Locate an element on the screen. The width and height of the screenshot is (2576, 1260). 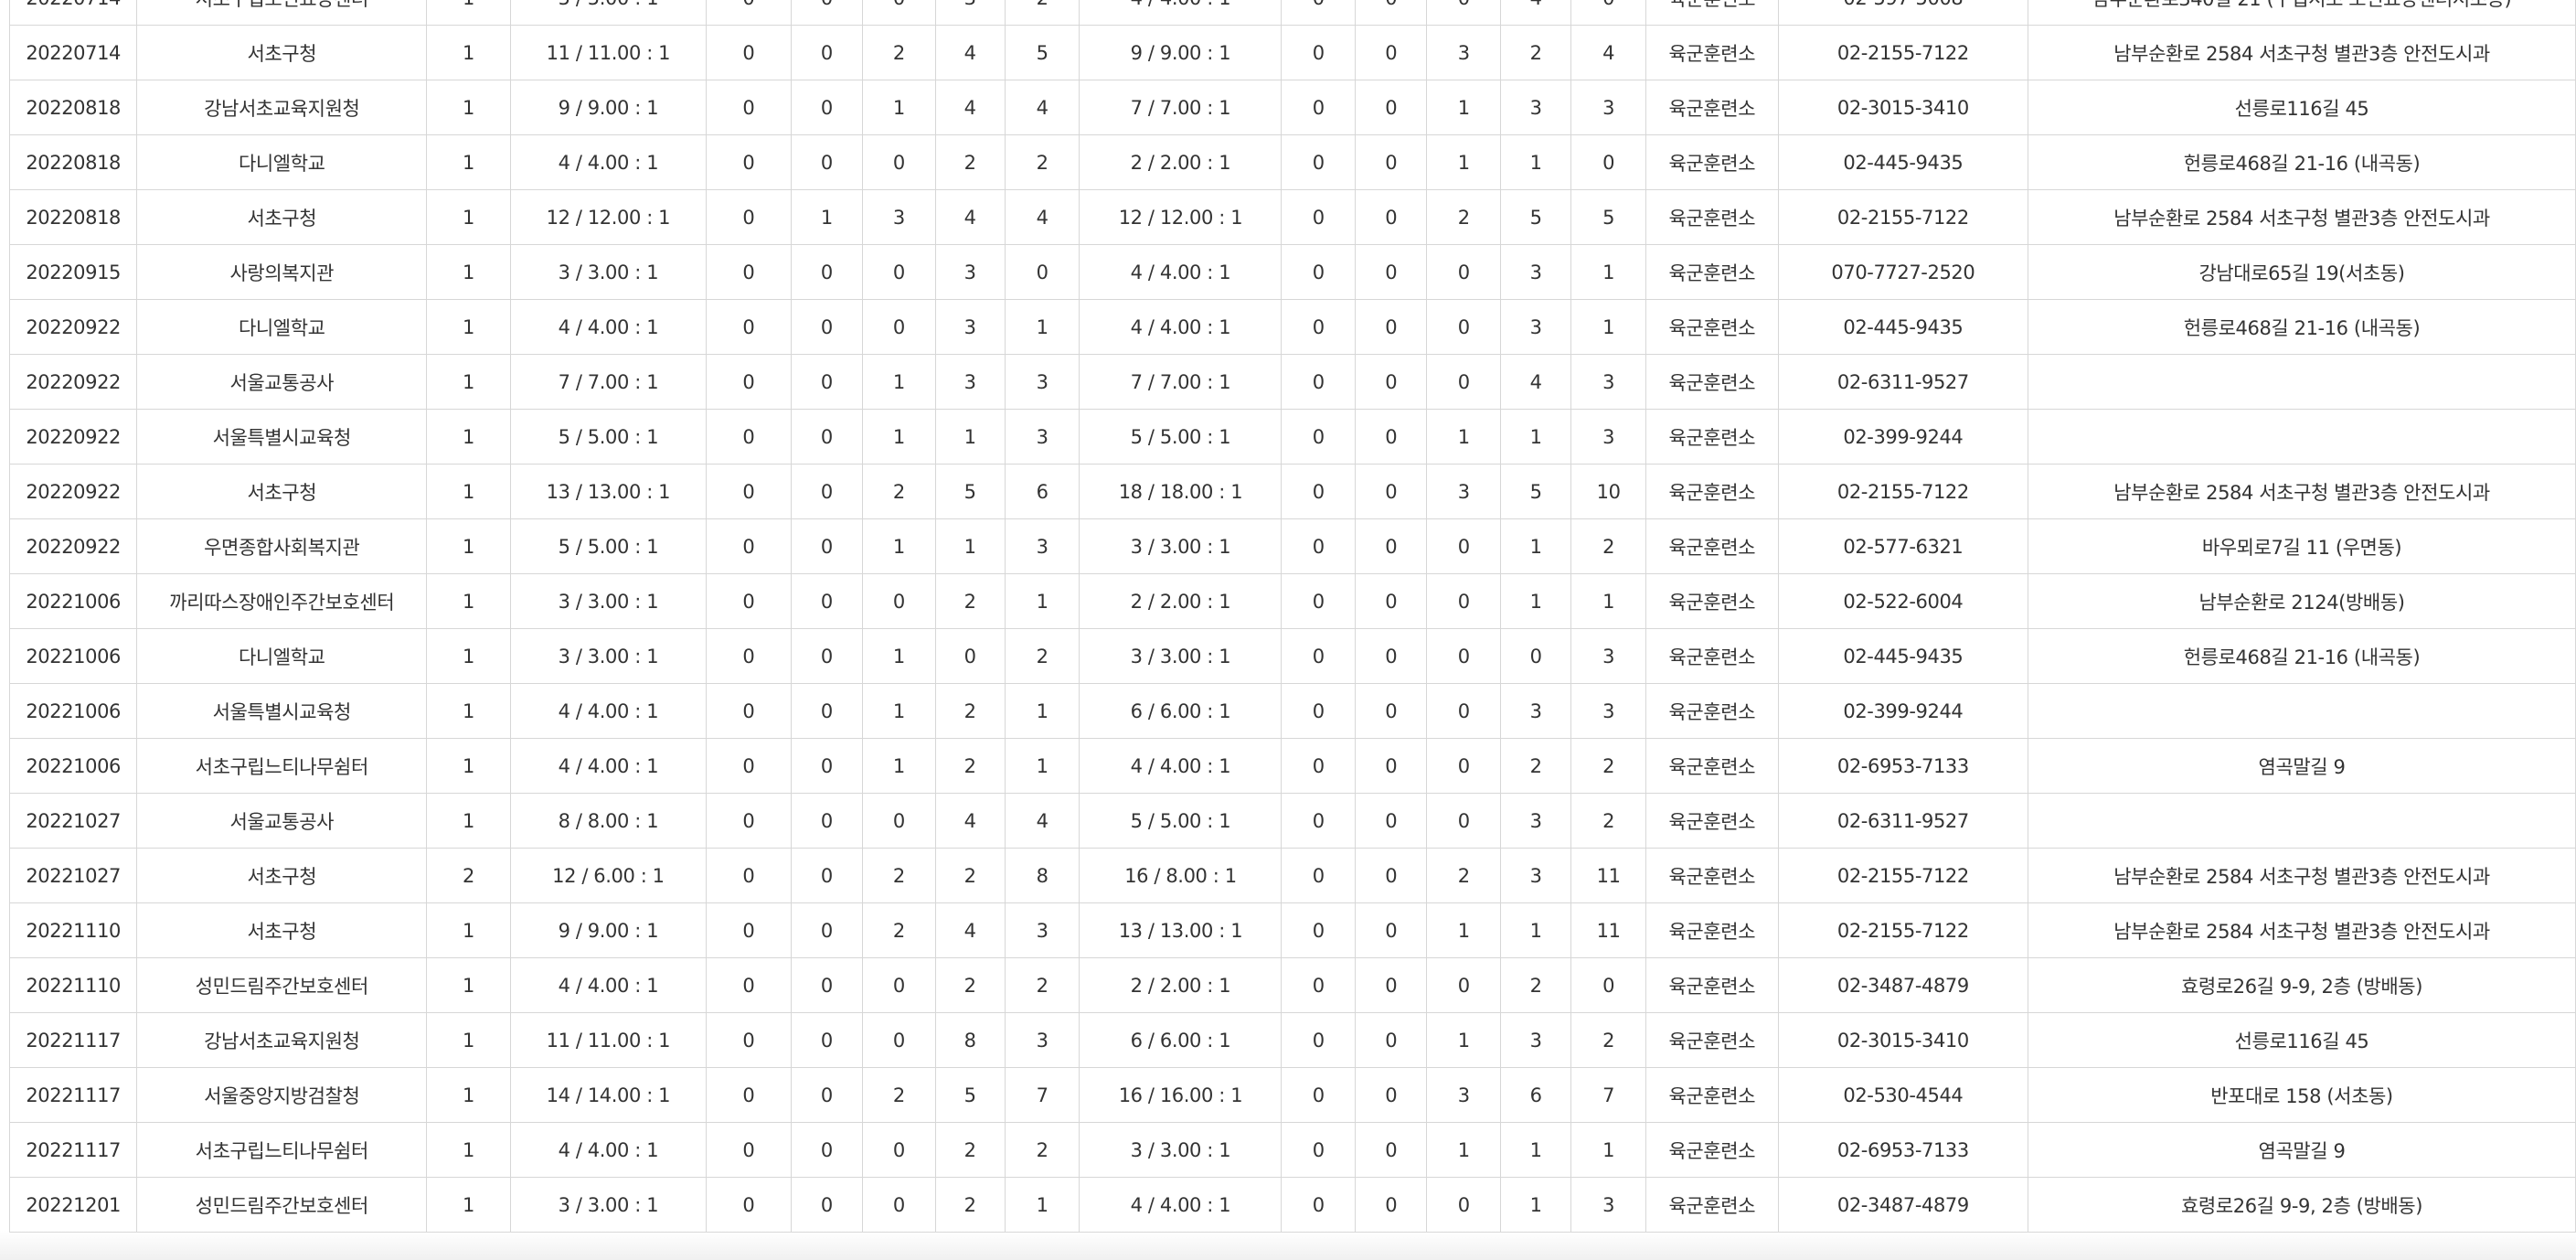
value-cell: 7 is located at coordinates (1042, 1095).